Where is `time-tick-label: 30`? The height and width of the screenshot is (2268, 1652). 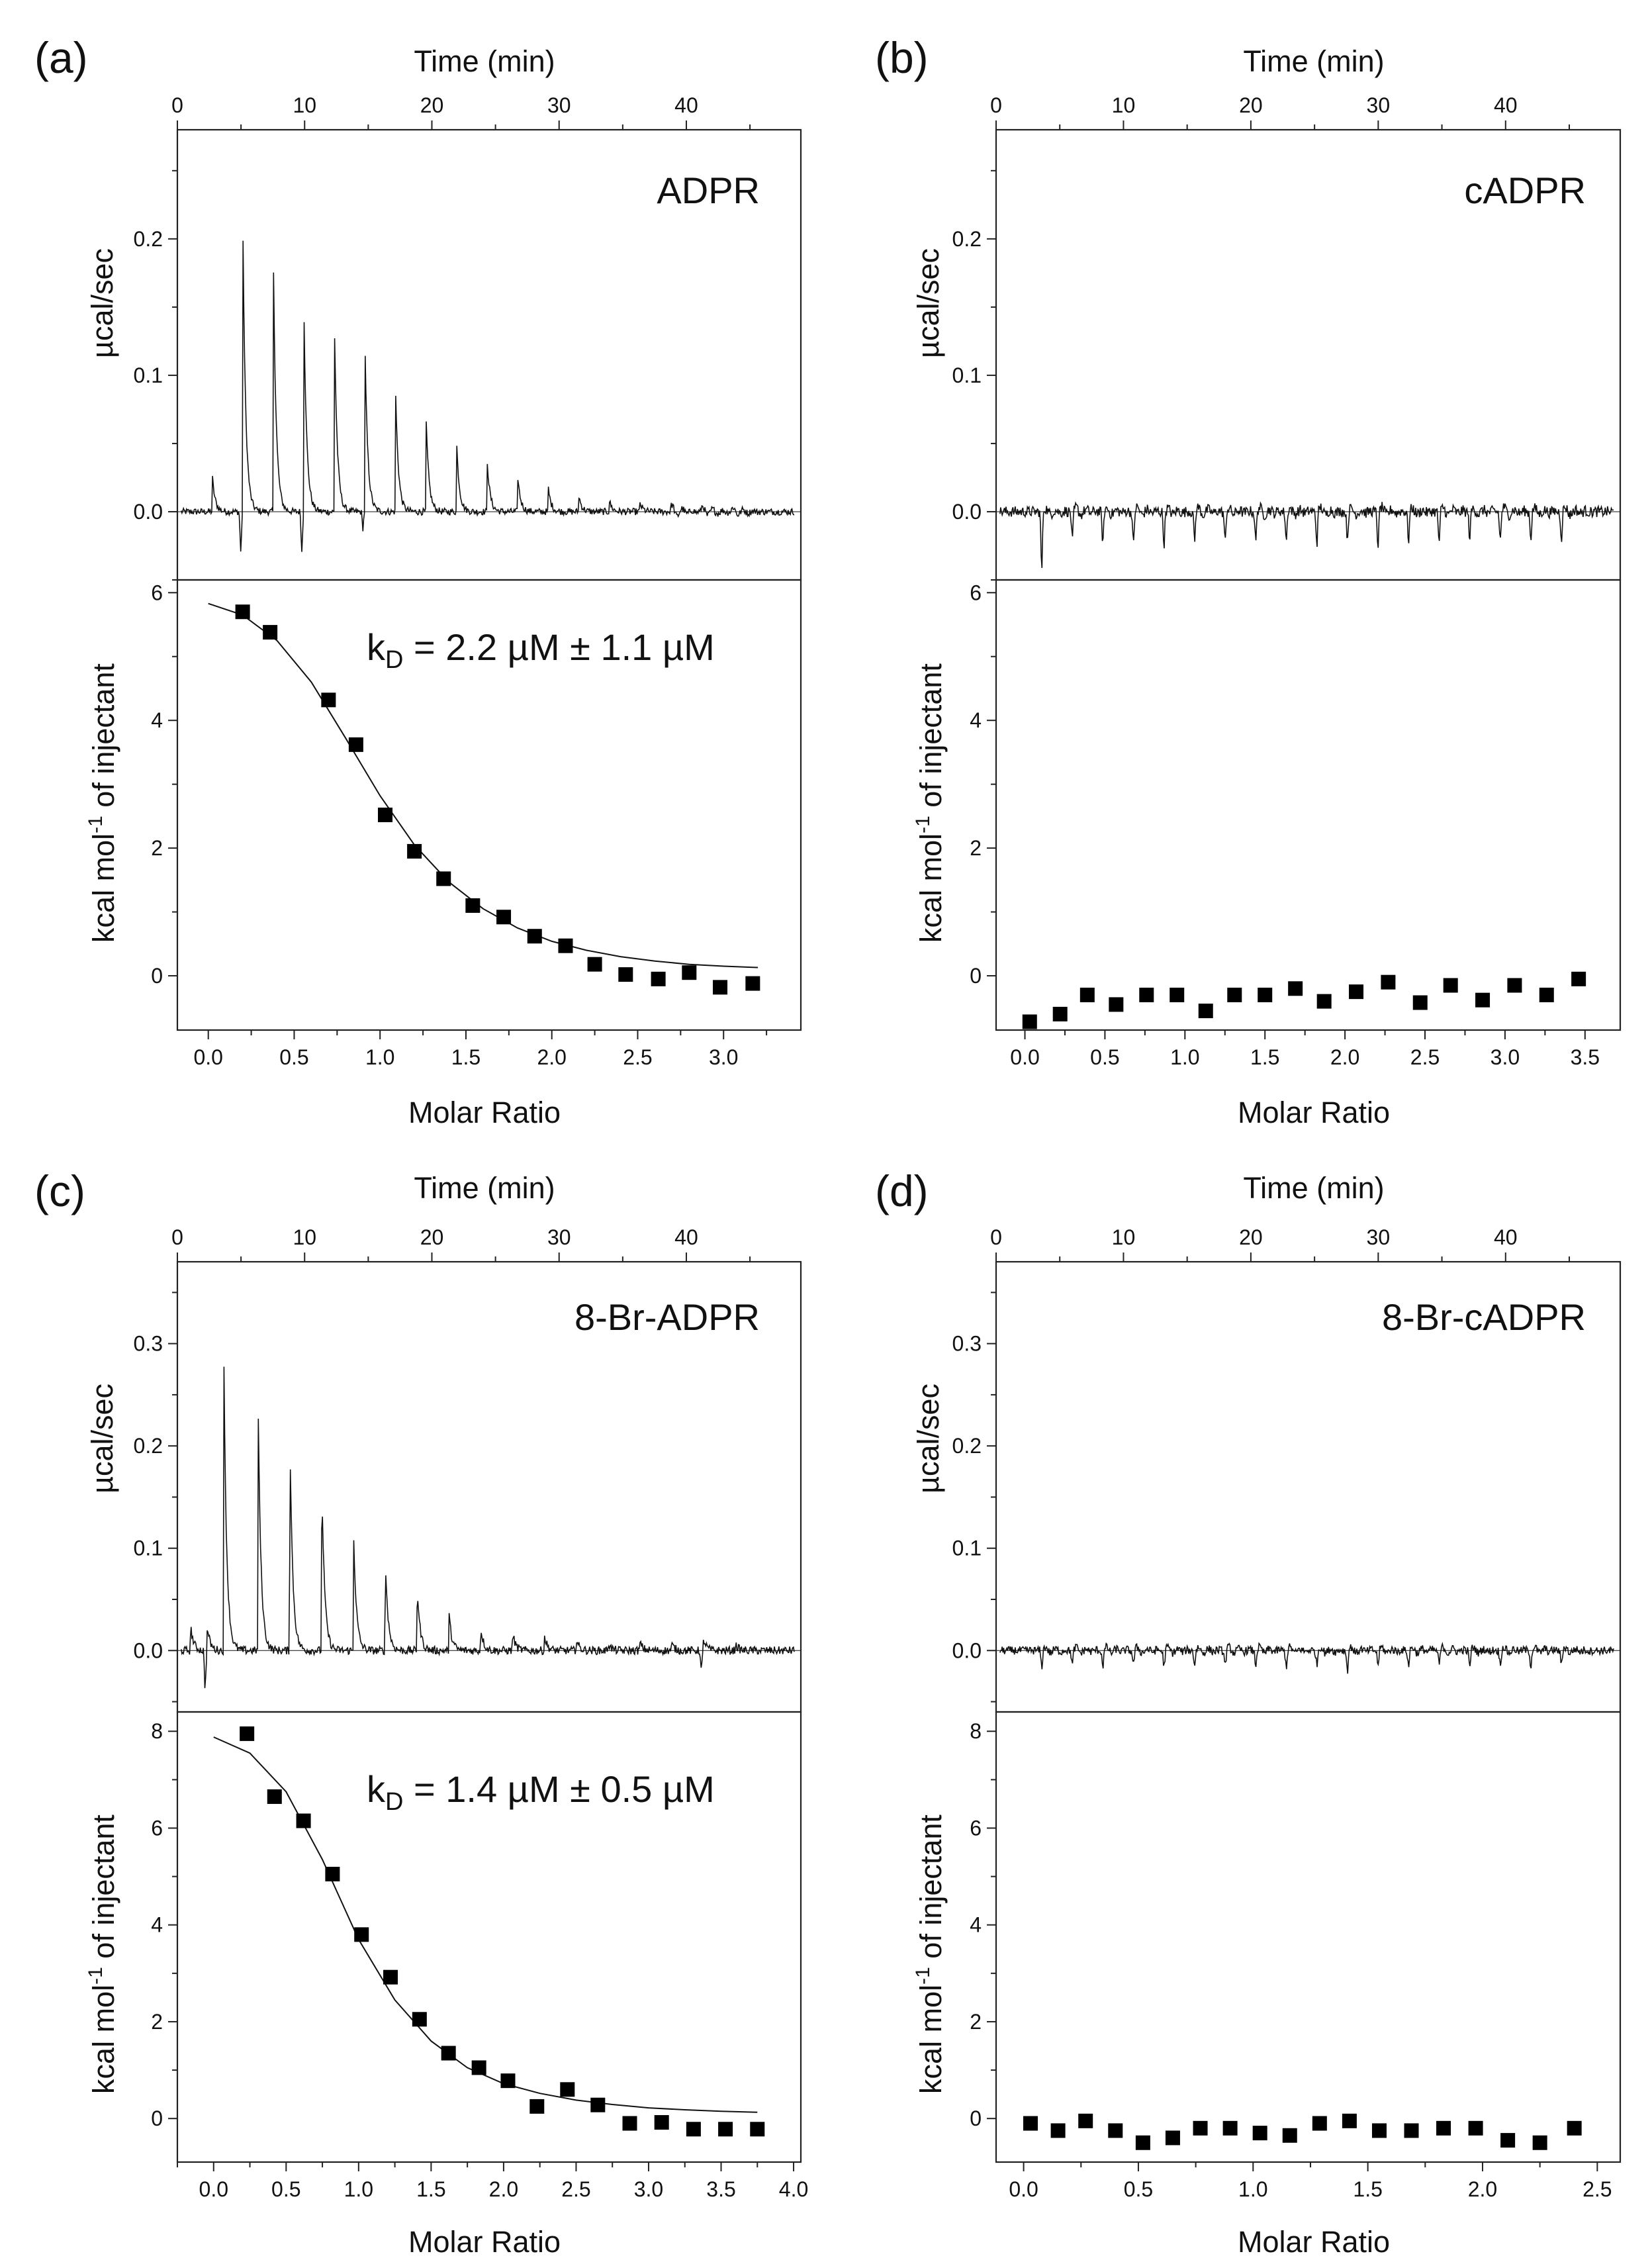
time-tick-label: 30 is located at coordinates (1379, 105).